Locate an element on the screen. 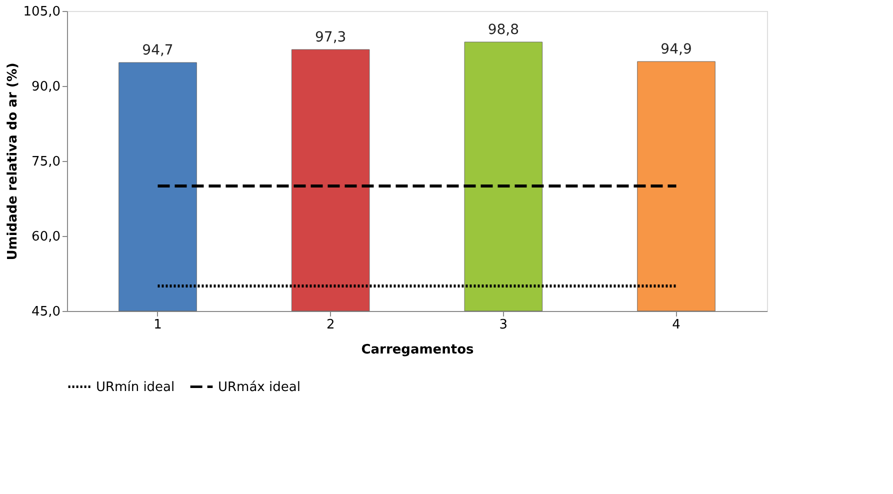  y-axis-title: Umidade relativa do ar (%) is located at coordinates (12, 161).